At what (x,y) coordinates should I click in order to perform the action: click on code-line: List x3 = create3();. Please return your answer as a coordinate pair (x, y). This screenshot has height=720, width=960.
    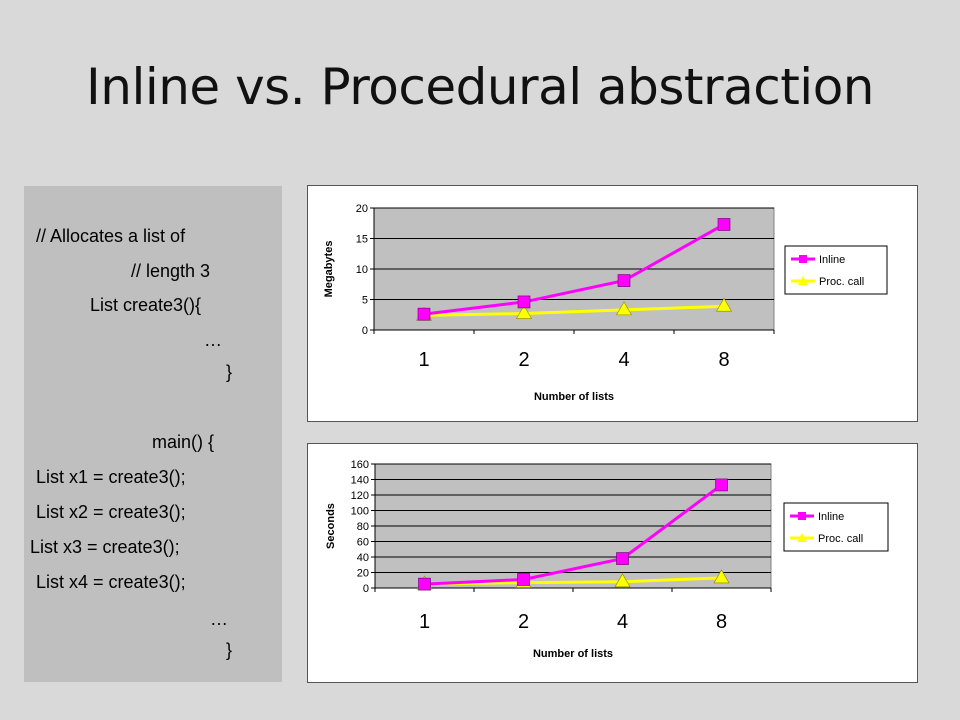
    Looking at the image, I should click on (105, 547).